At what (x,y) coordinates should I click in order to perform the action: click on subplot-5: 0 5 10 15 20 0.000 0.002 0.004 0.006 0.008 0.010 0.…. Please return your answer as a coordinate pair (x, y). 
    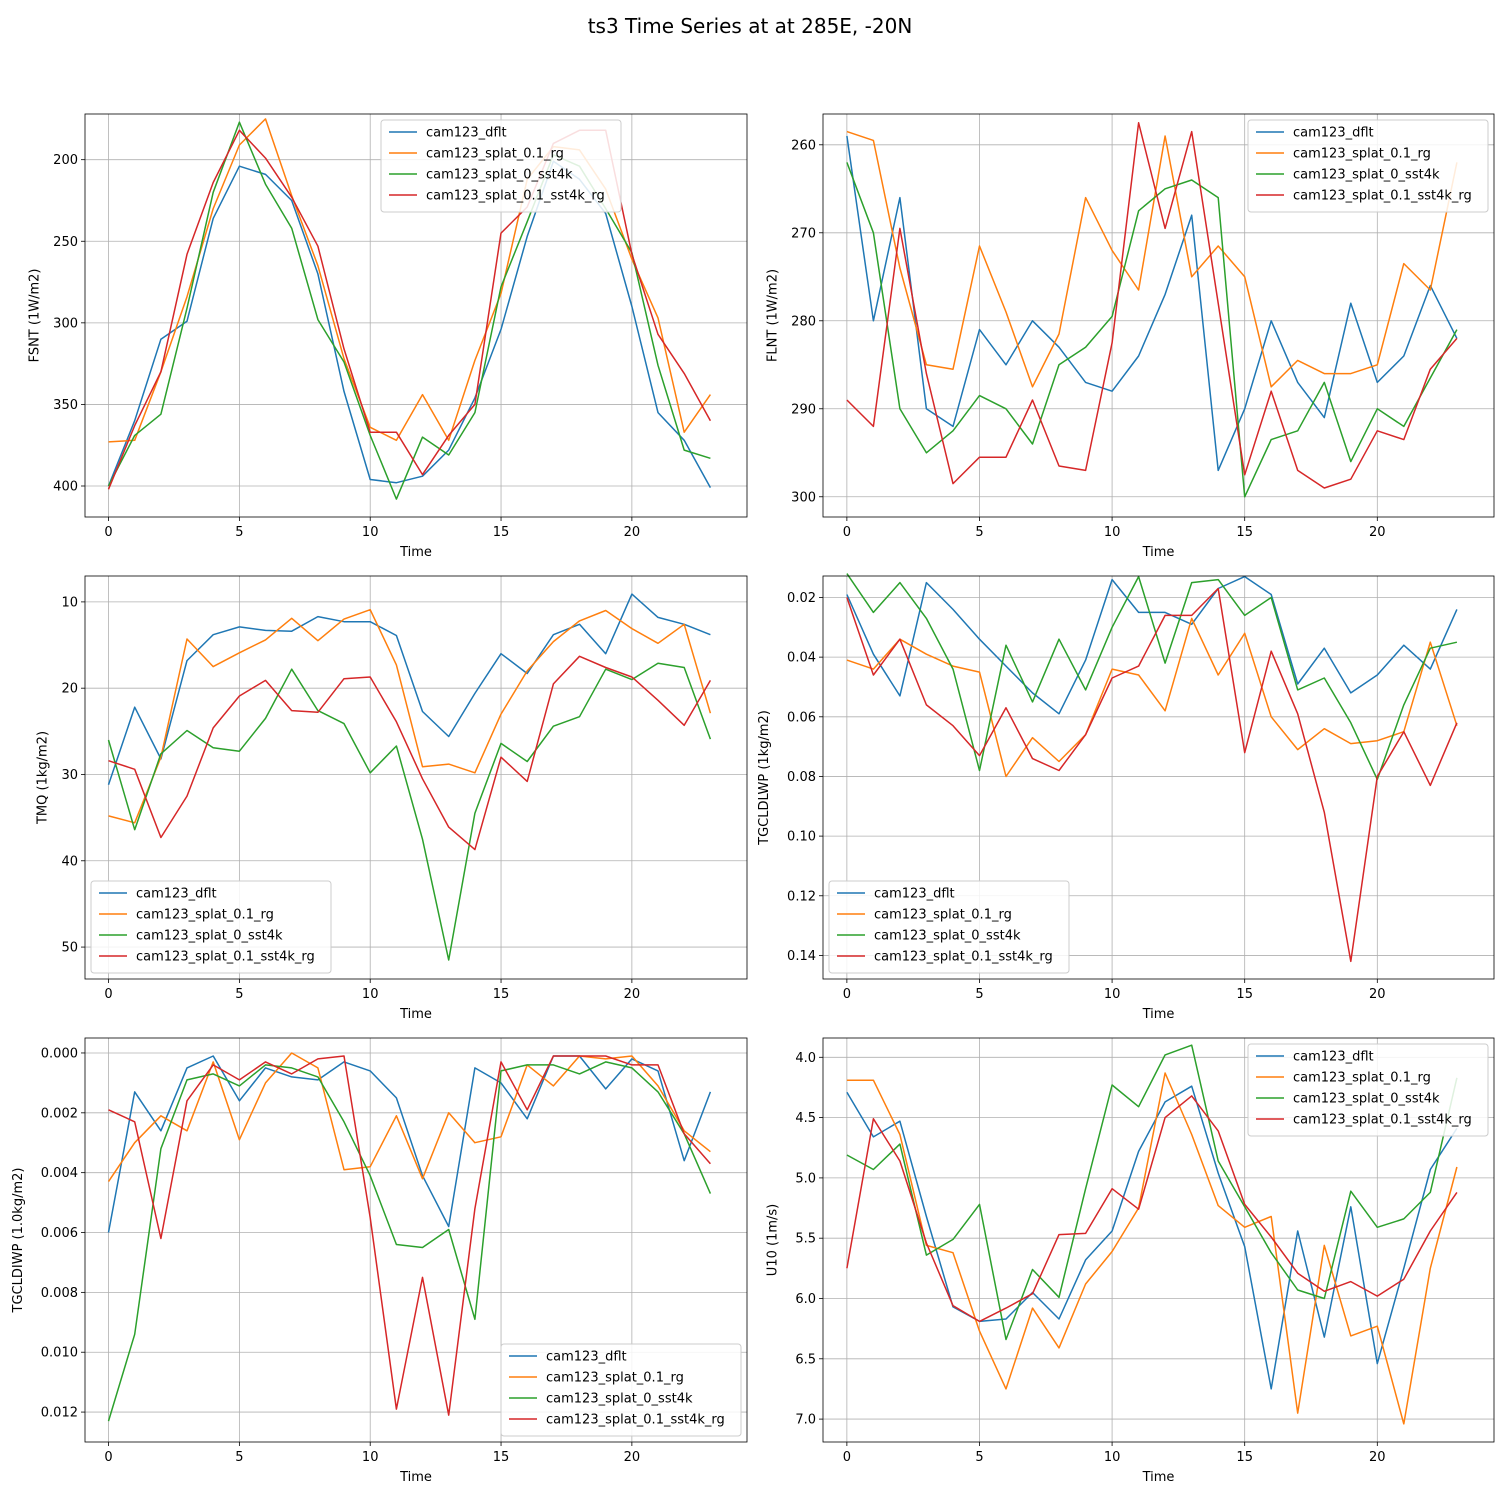
    Looking at the image, I should click on (379, 1261).